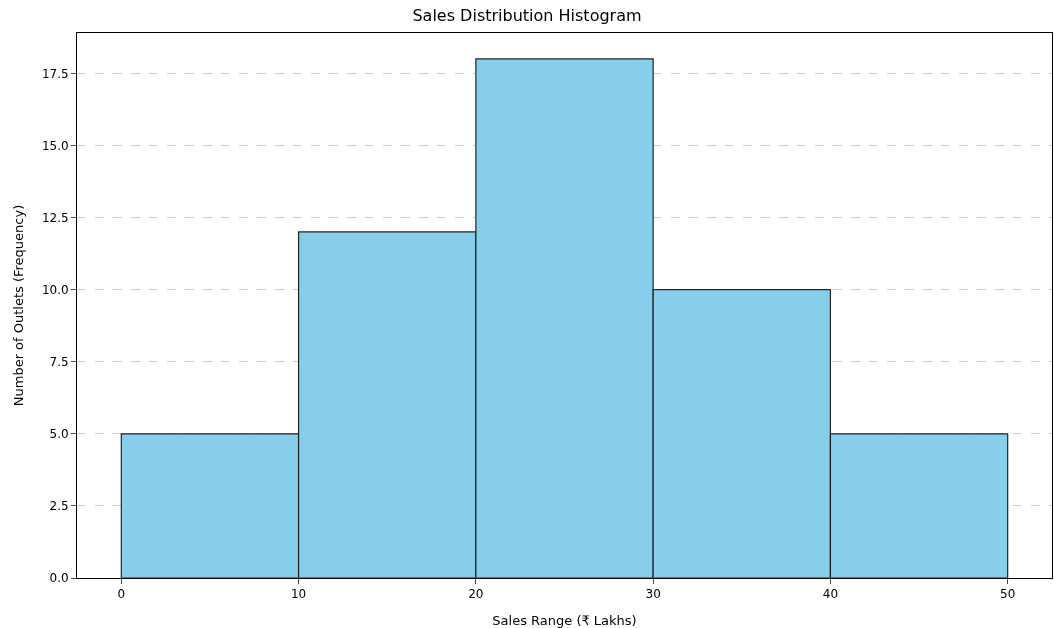 The image size is (1054, 628). Describe the element at coordinates (59, 578) in the screenshot. I see `y-tick-label: 0.0` at that location.